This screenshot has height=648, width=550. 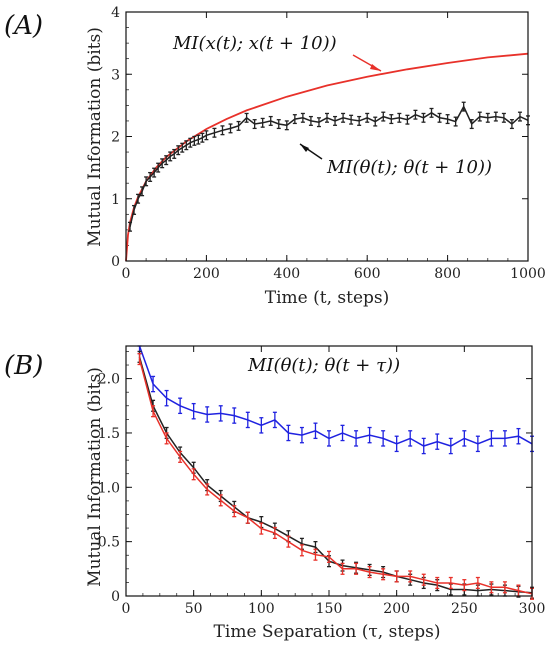 I want to click on panel-a-xtick-label: 0, so click(x=126, y=274).